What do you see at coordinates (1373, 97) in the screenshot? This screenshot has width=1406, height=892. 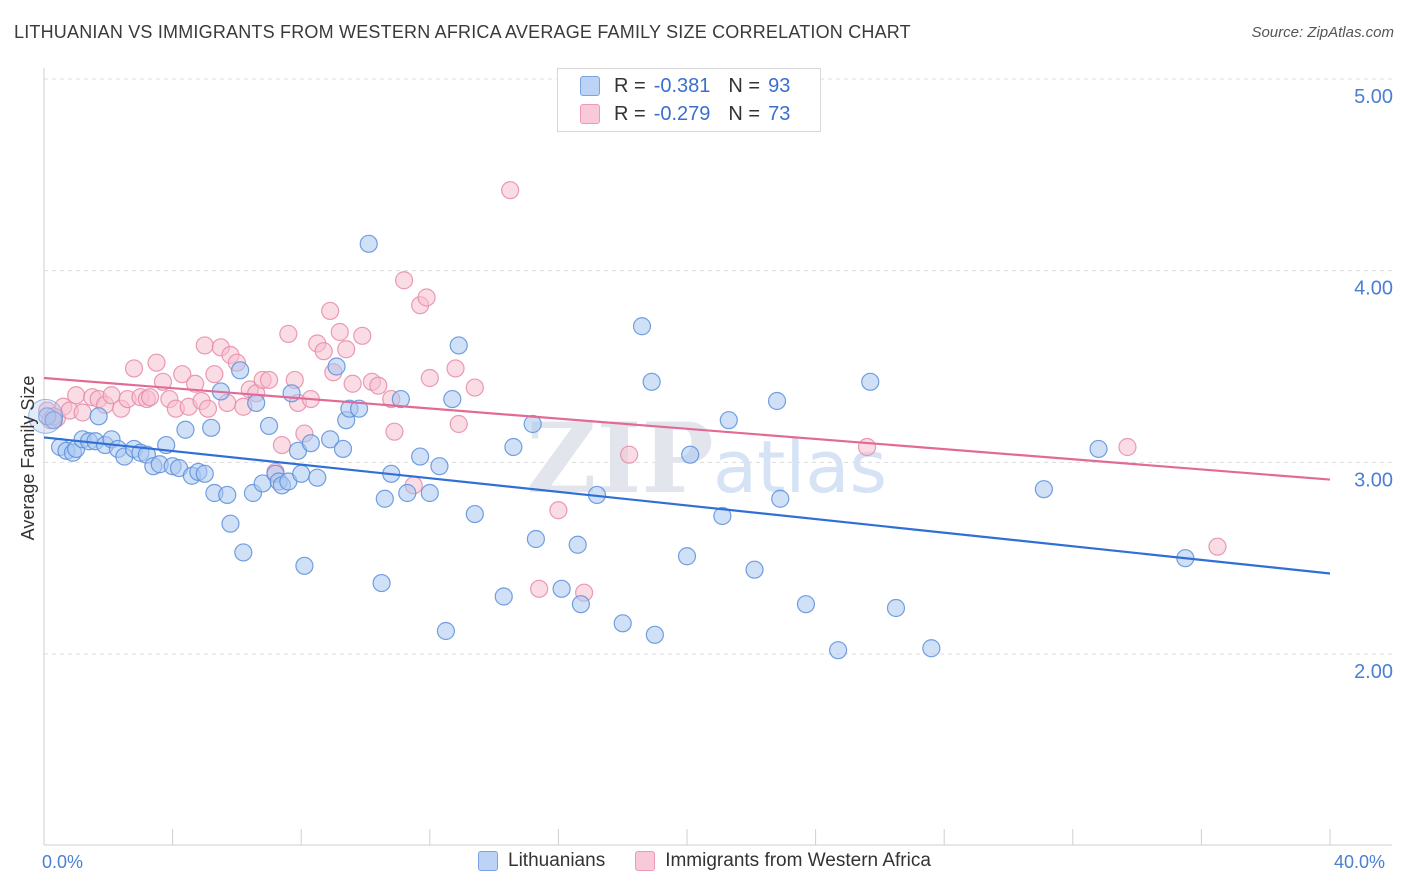 I see `y-tick-label: 5.00` at bounding box center [1373, 97].